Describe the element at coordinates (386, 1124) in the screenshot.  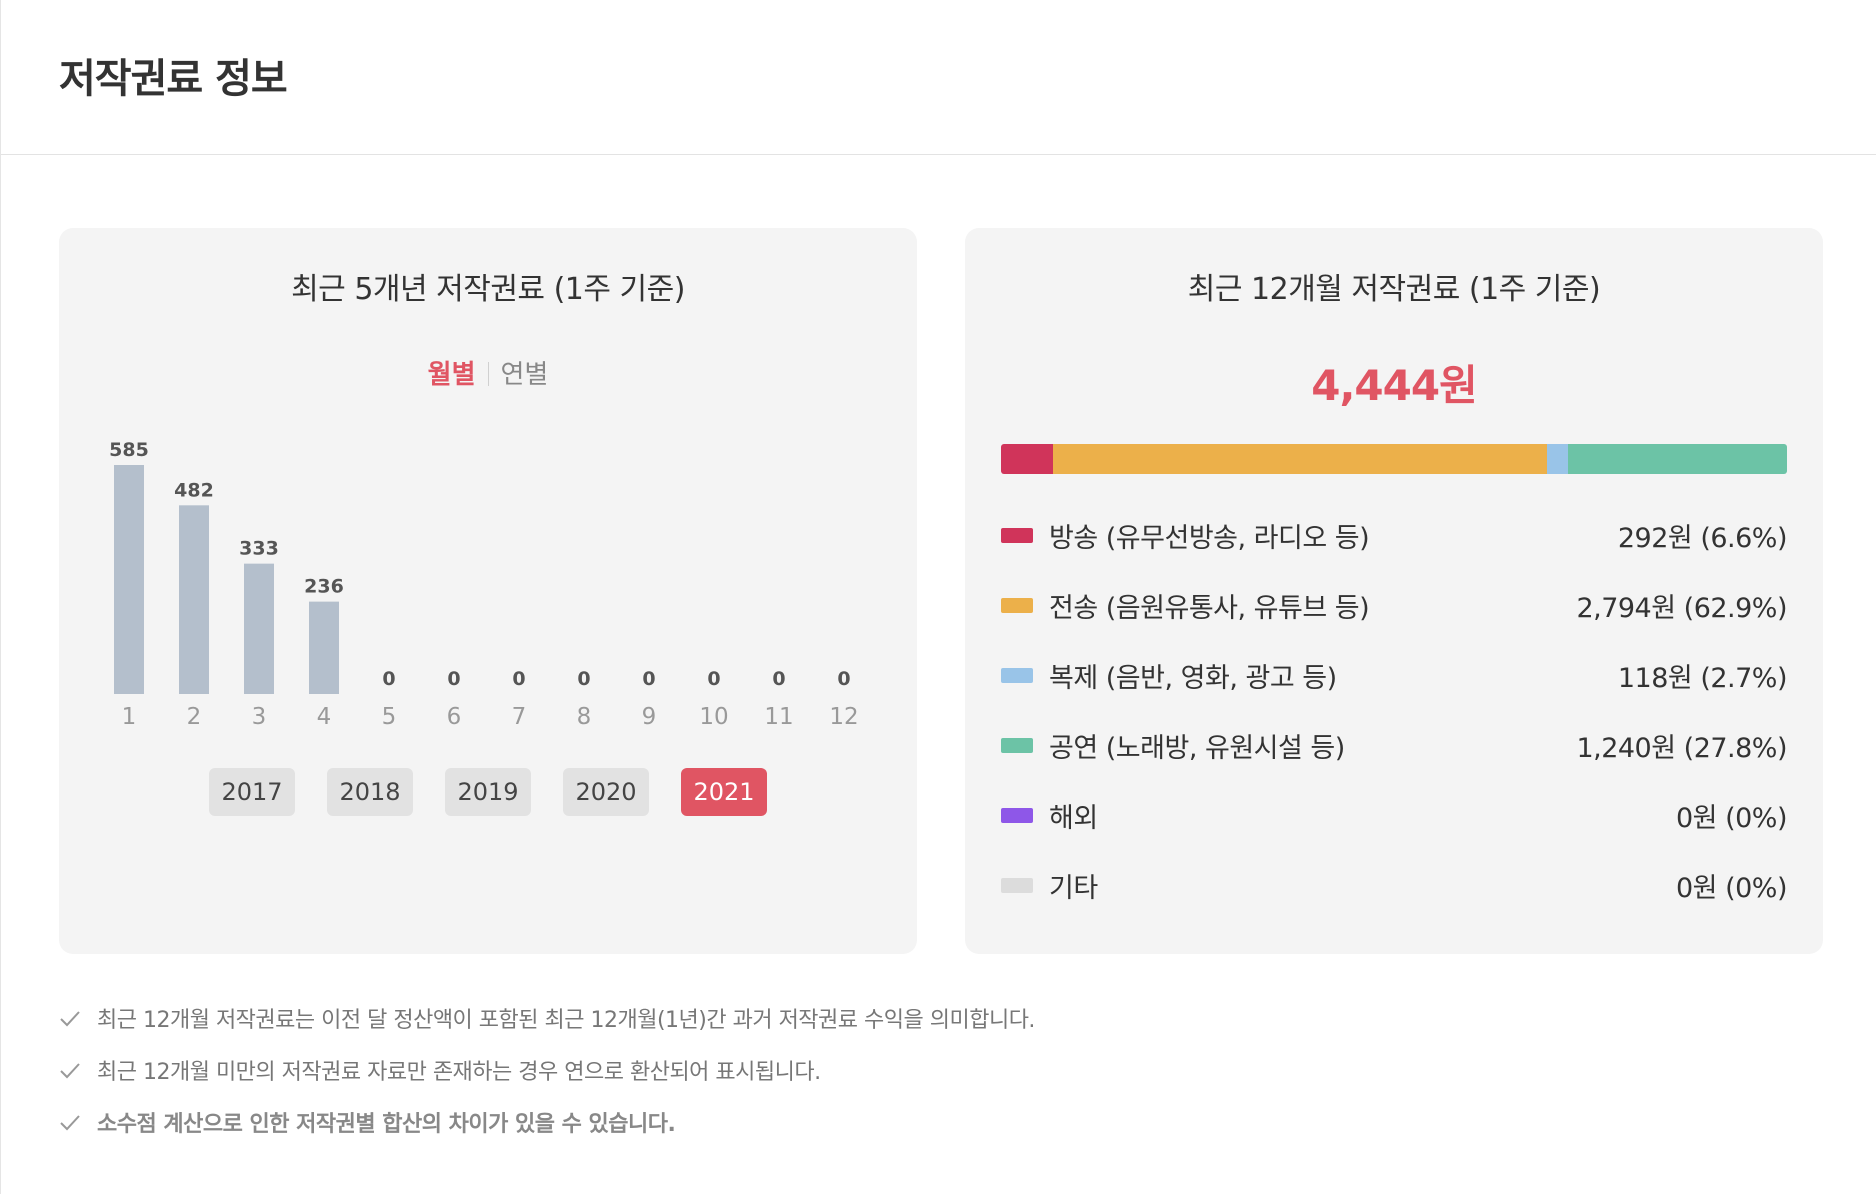
I see `note-text: 소수점 계산으로 인한 저작권별 합산의 차이가 있을 수 있습니다.` at that location.